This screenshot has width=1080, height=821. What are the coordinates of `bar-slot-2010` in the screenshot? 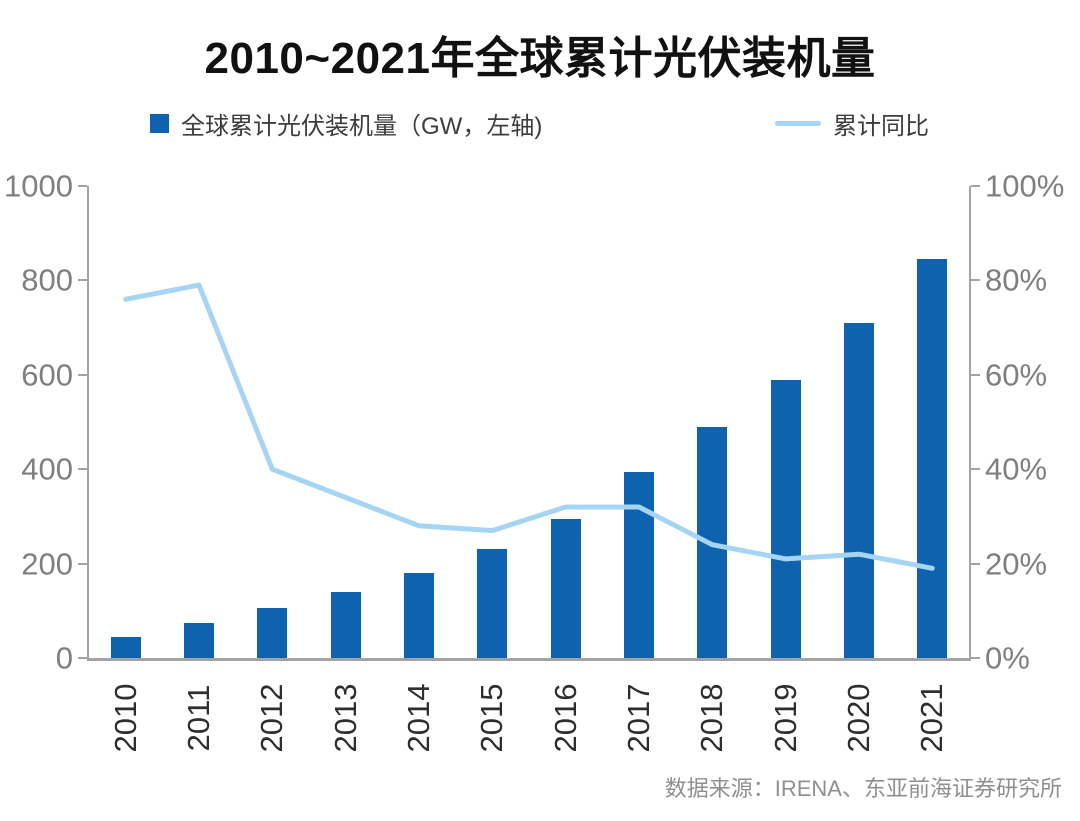 It's located at (125, 422).